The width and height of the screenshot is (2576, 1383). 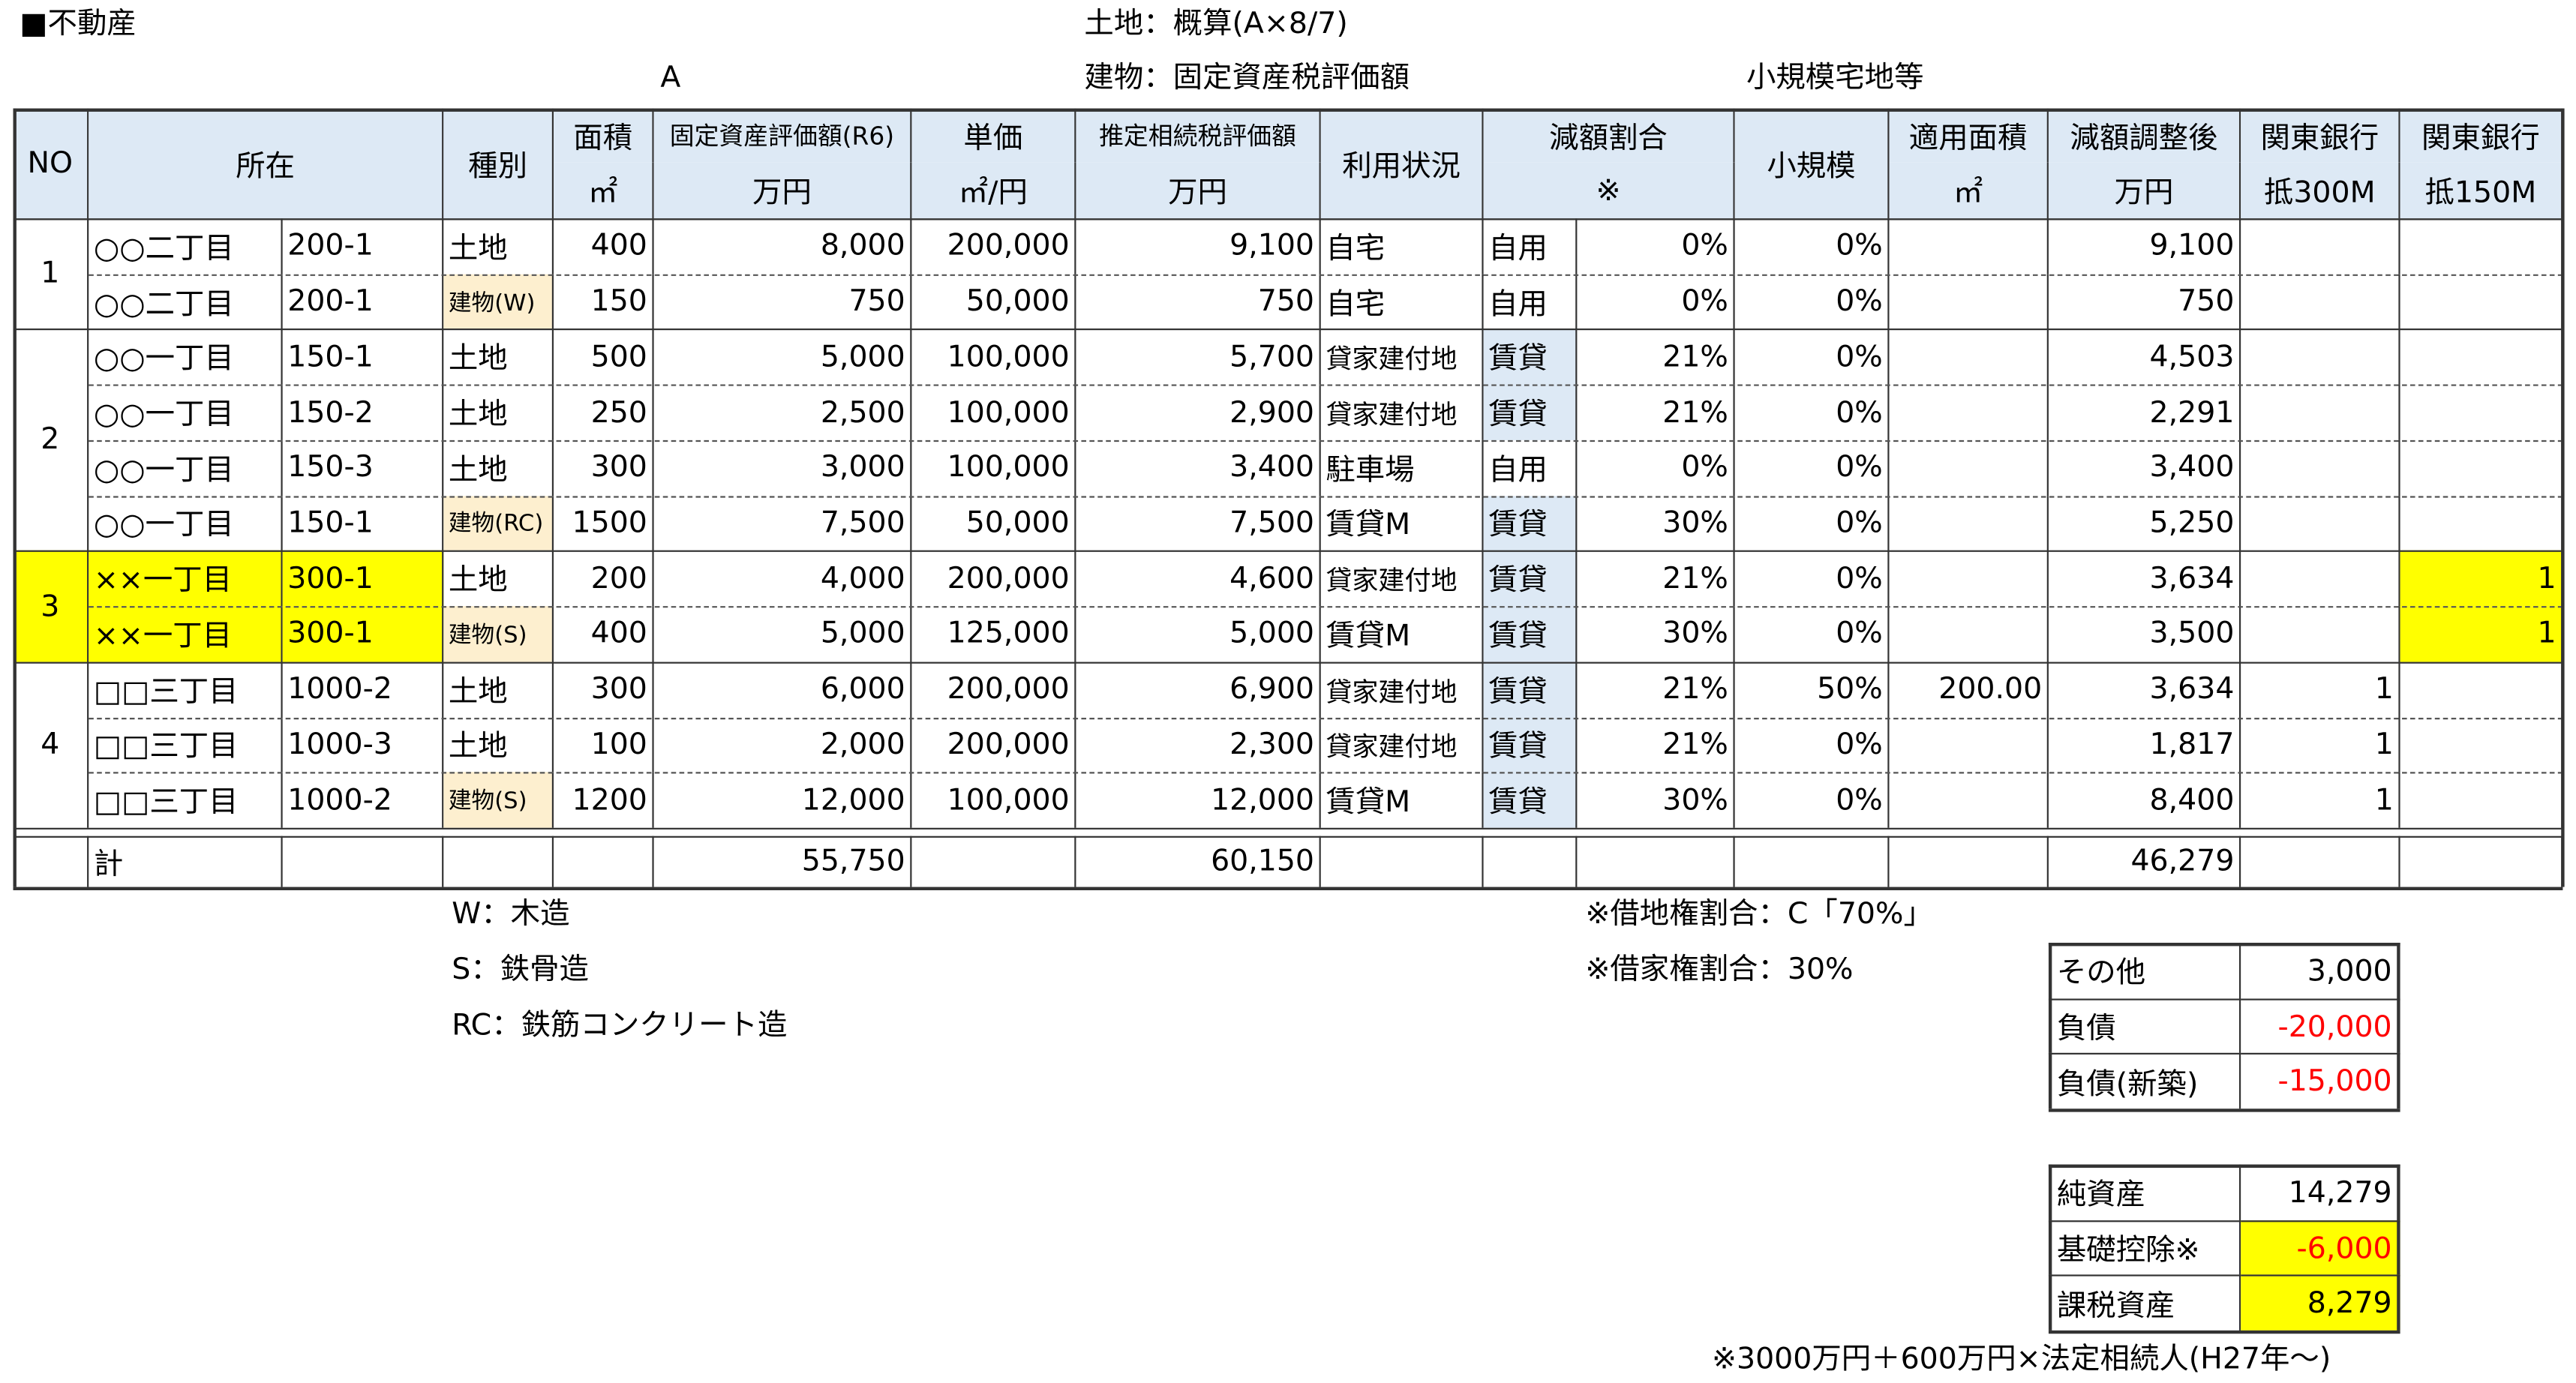 What do you see at coordinates (2144, 1248) in the screenshot?
I see `summary-label: 基礎控除※` at bounding box center [2144, 1248].